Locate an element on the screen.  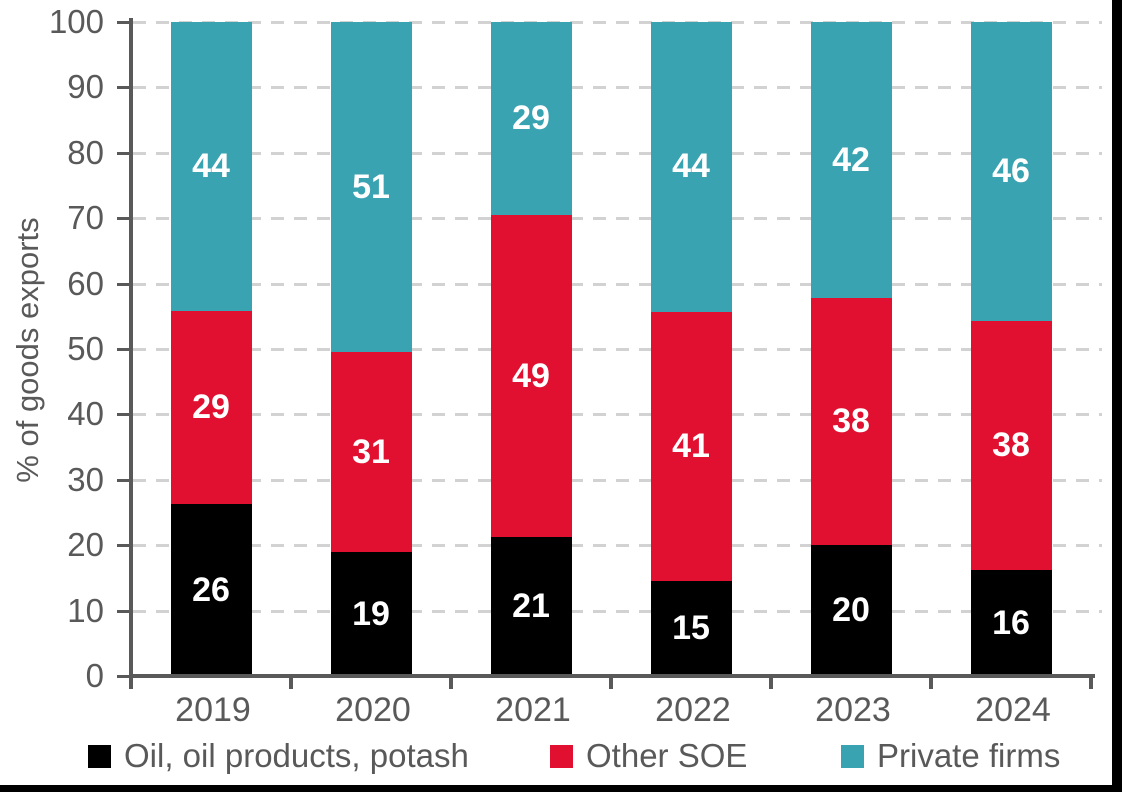
y-tick-label-100: 100 is located at coordinates (76, 21).